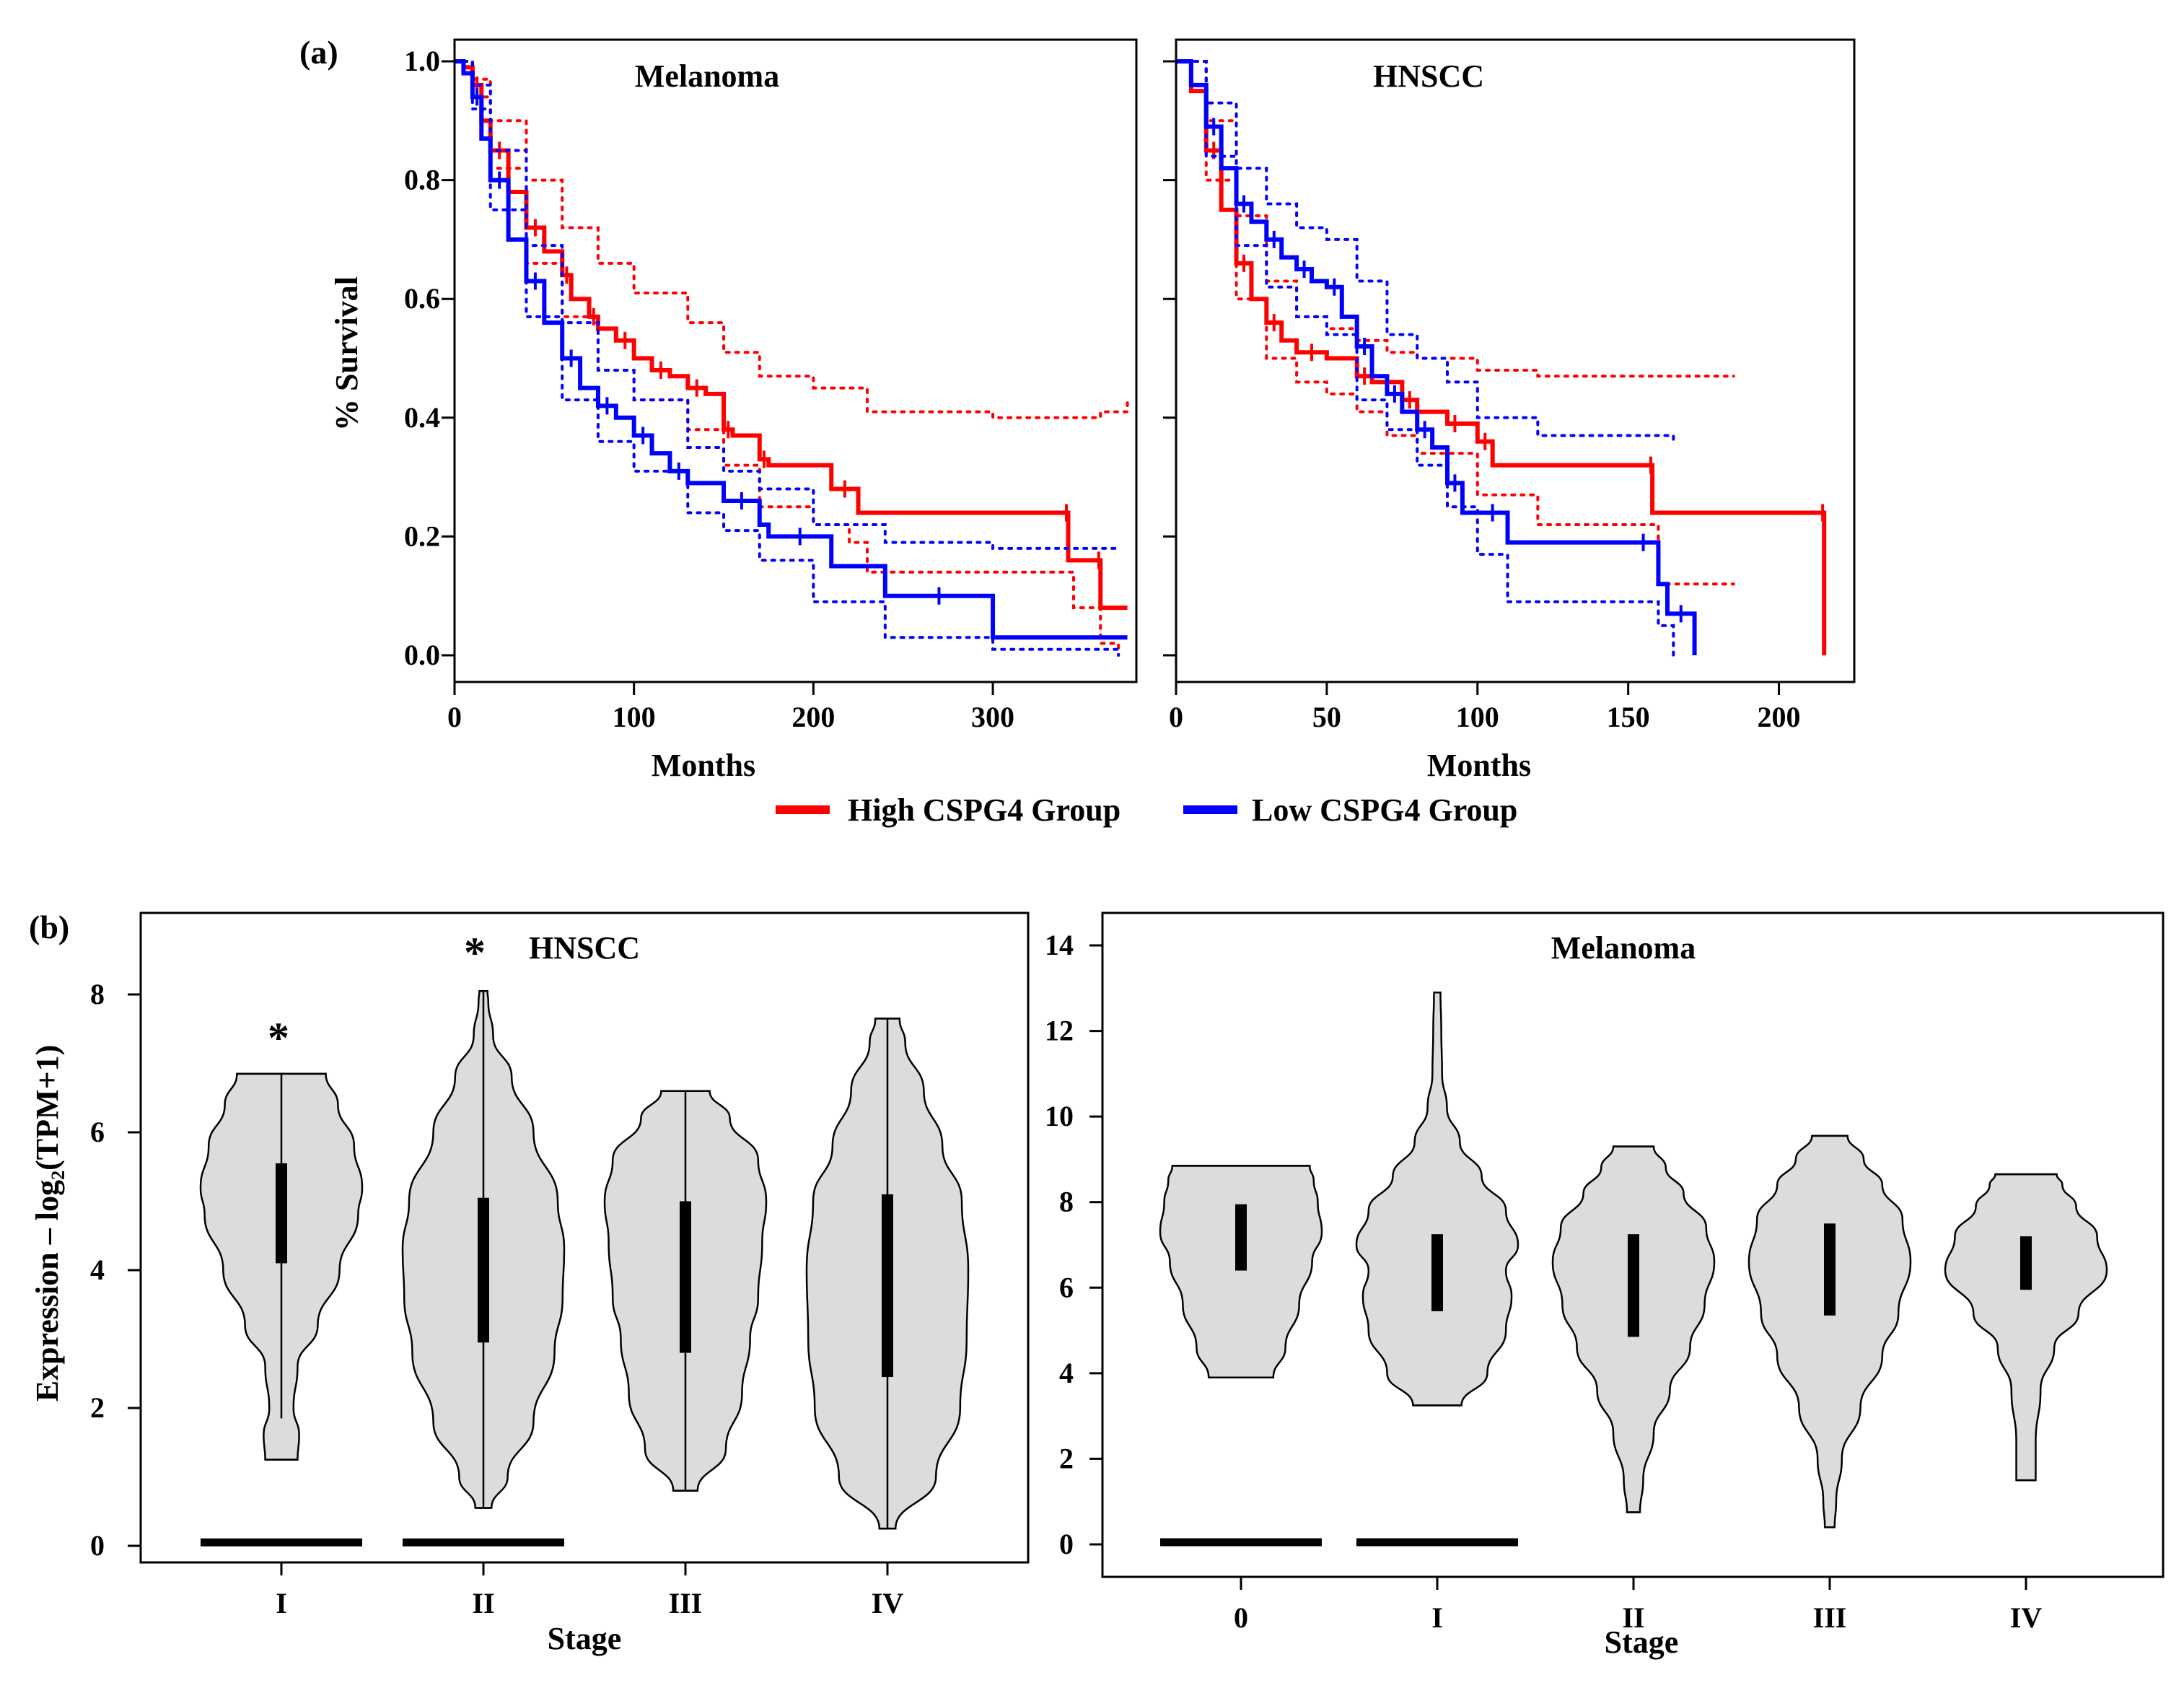  Describe the element at coordinates (1624, 948) in the screenshot. I see `violin-melanoma-title: Melanoma` at that location.